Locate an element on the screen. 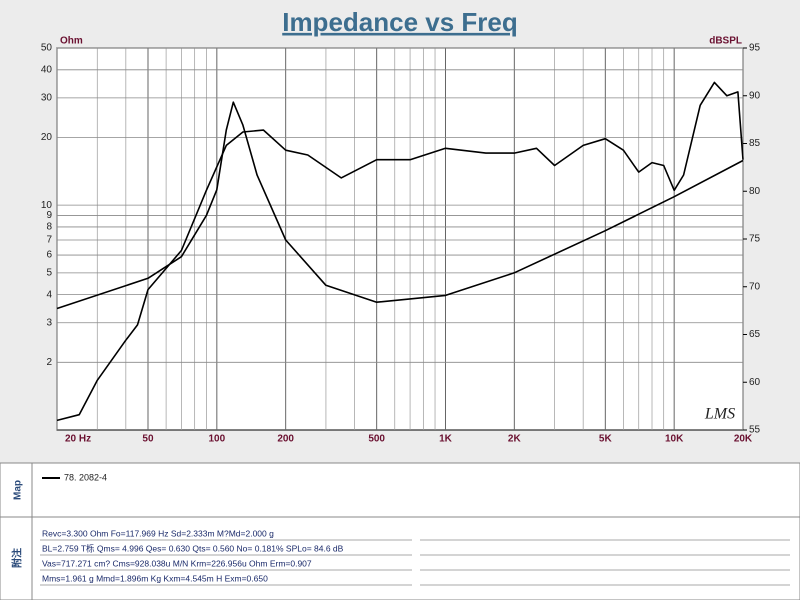 The width and height of the screenshot is (800, 600). y-tick-label: 2 is located at coordinates (49, 362).